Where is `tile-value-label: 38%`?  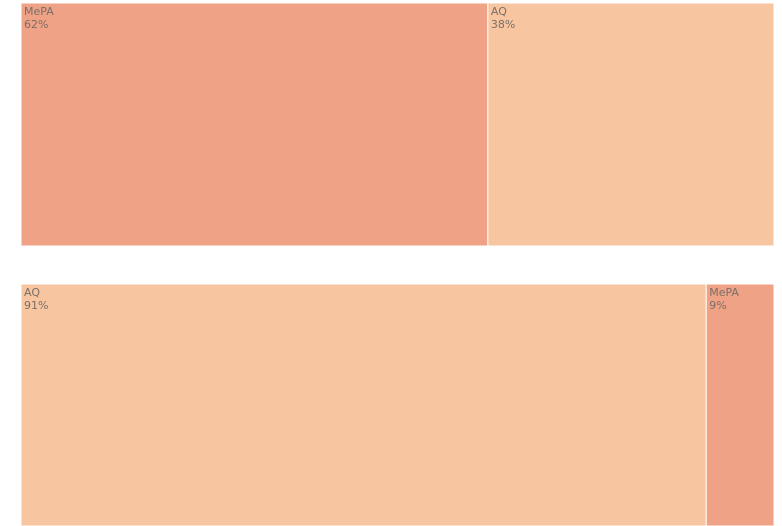 tile-value-label: 38% is located at coordinates (503, 24).